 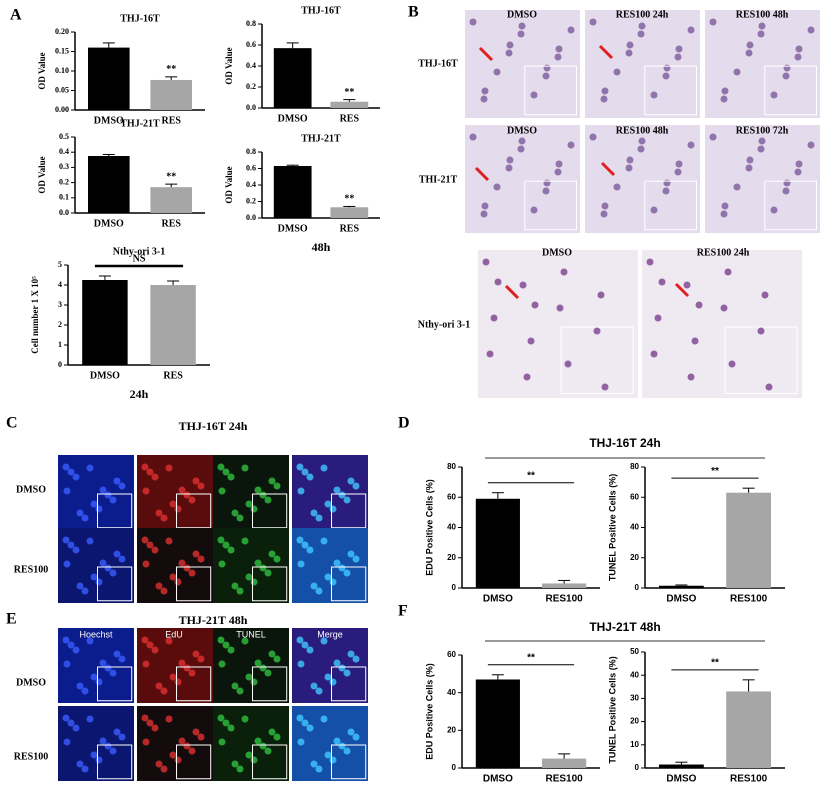 What do you see at coordinates (62, 70) in the screenshot?
I see `y-tick-label: 0.10` at bounding box center [62, 70].